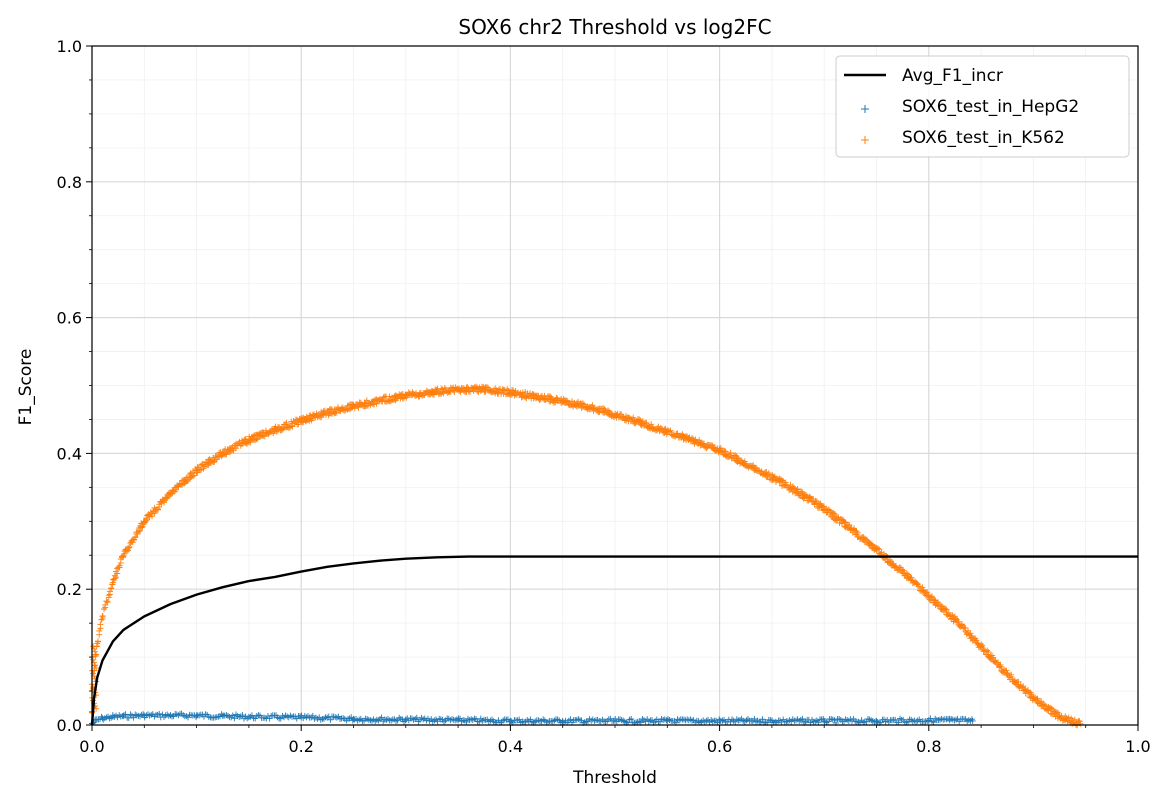  I want to click on x-tick-label: 0.6, so click(719, 746).